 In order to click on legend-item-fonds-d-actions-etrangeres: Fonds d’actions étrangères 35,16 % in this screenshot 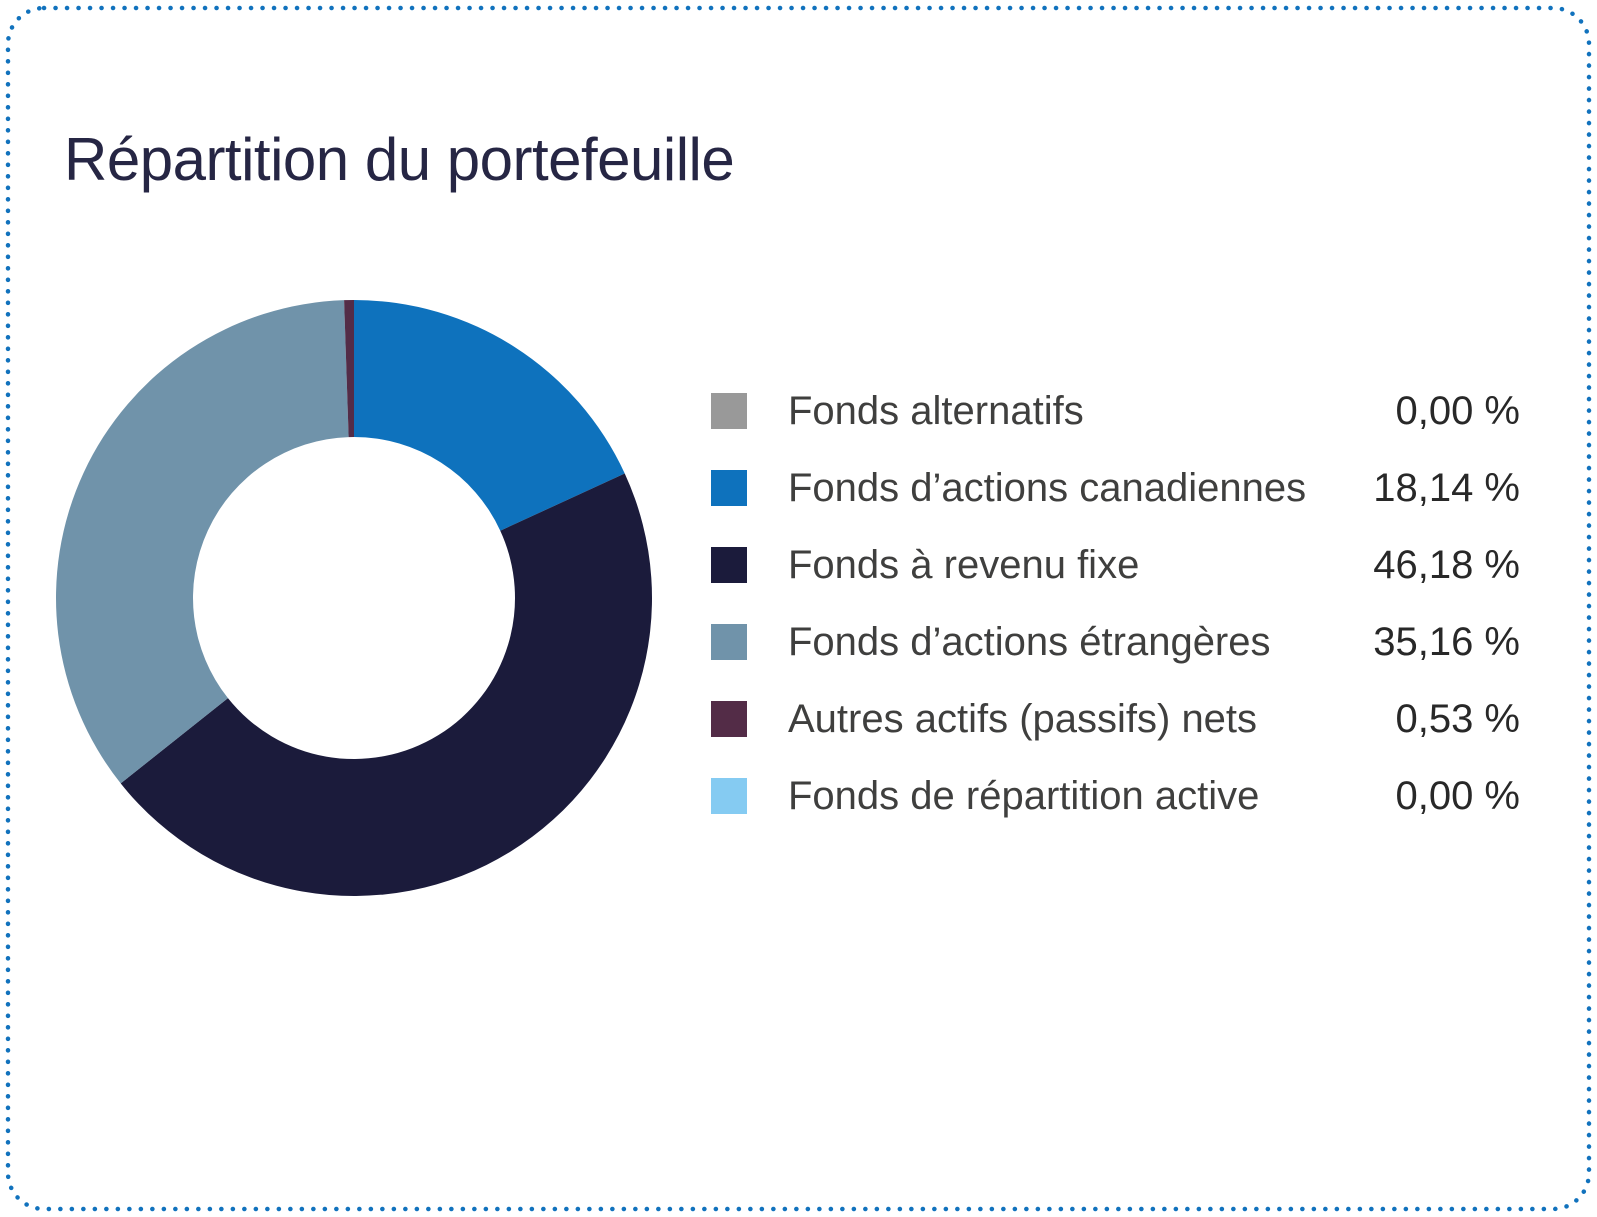, I will do `click(1115, 657)`.